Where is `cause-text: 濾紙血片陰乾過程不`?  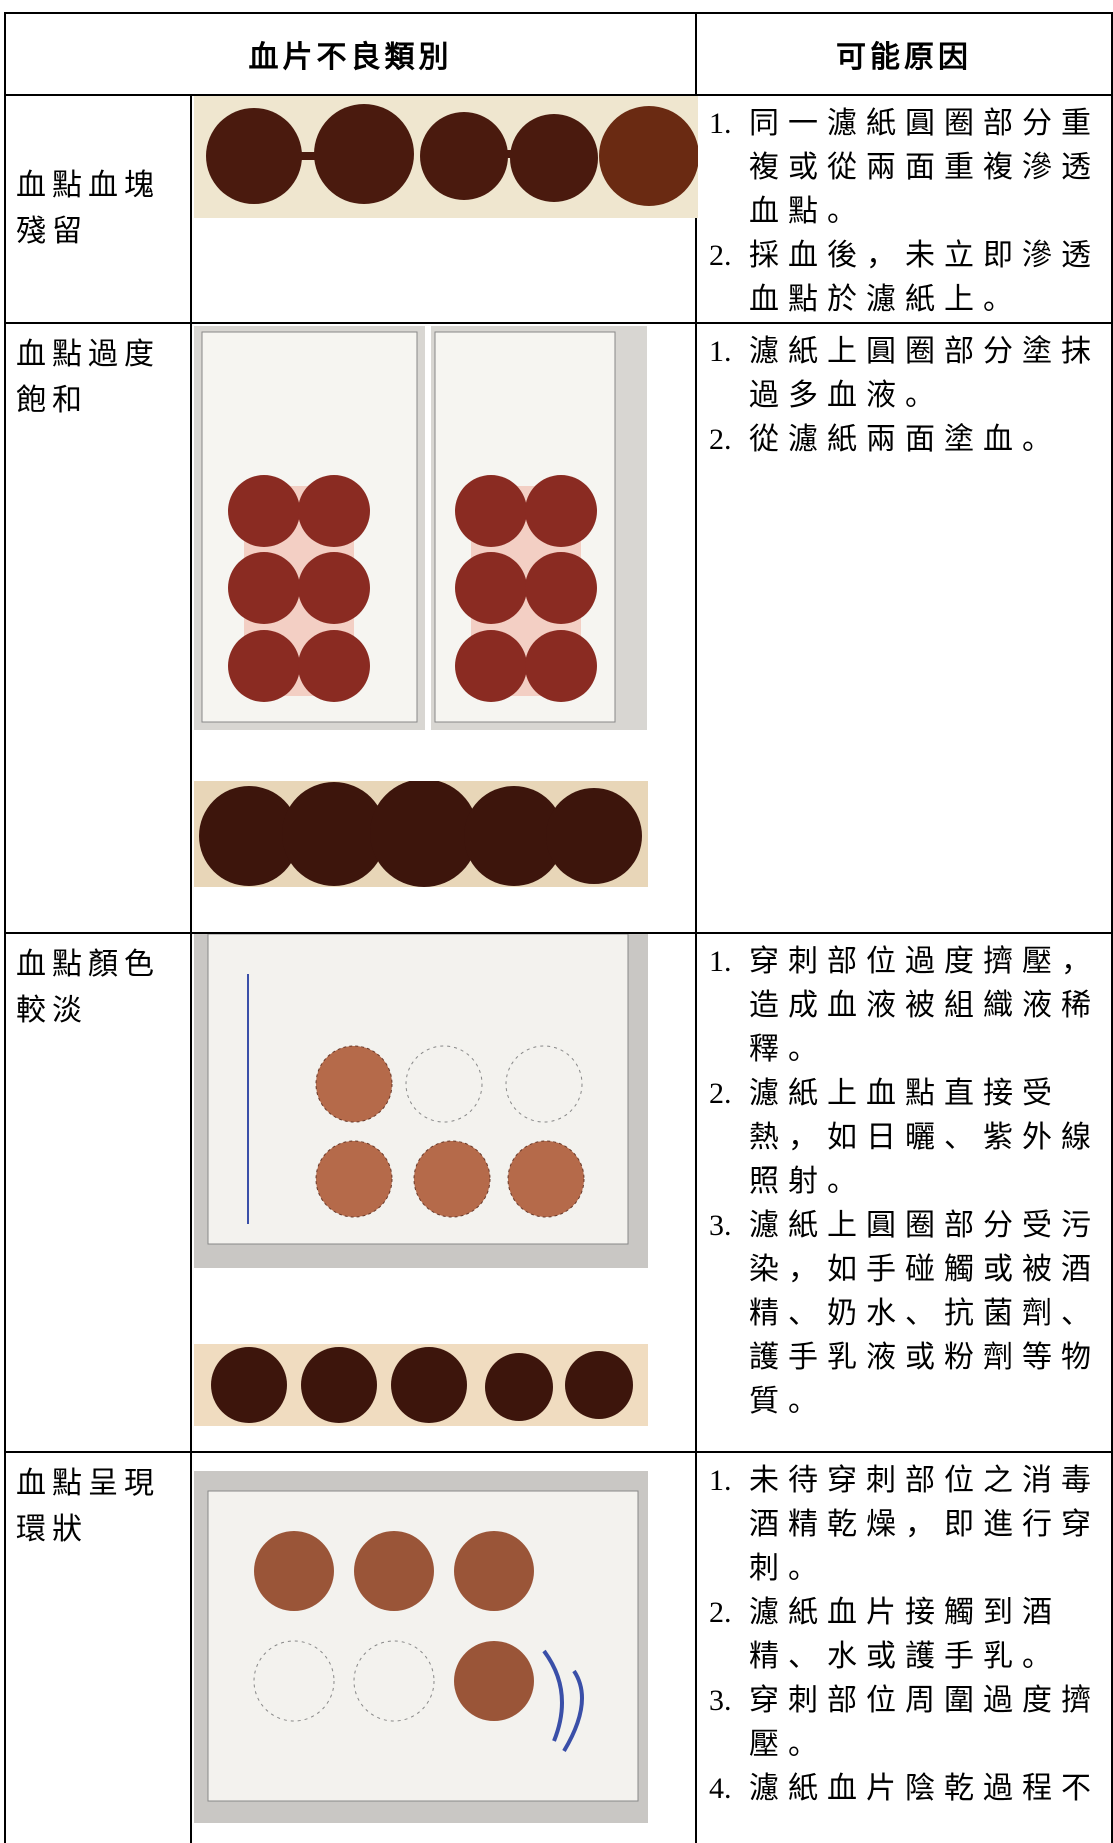
cause-text: 濾紙血片陰乾過程不 is located at coordinates (924, 1788).